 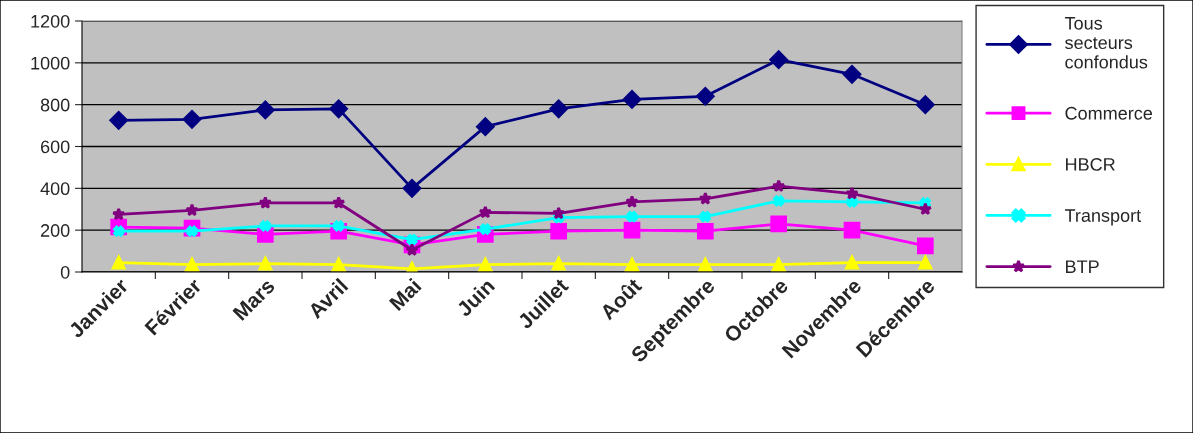 I want to click on x-tick-label: Juin, so click(x=475, y=297).